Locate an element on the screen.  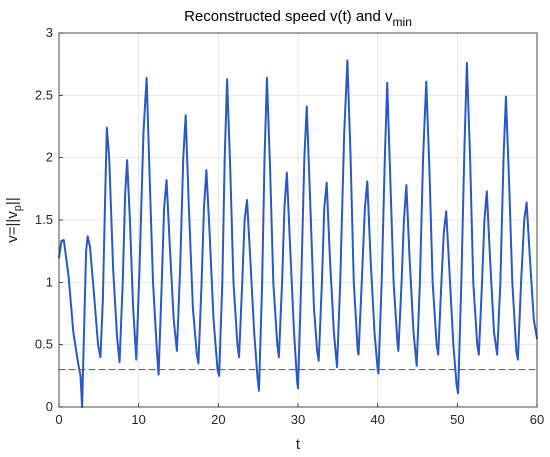
y-tick-label: 2.5 is located at coordinates (44, 94).